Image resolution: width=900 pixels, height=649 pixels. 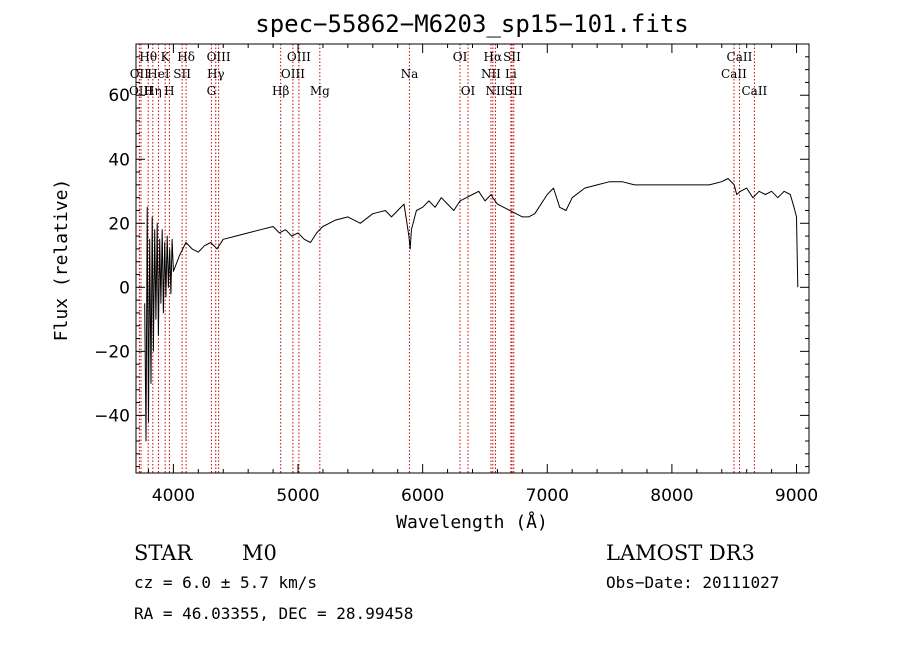 I want to click on x-tick-label: 9000, so click(x=796, y=496).